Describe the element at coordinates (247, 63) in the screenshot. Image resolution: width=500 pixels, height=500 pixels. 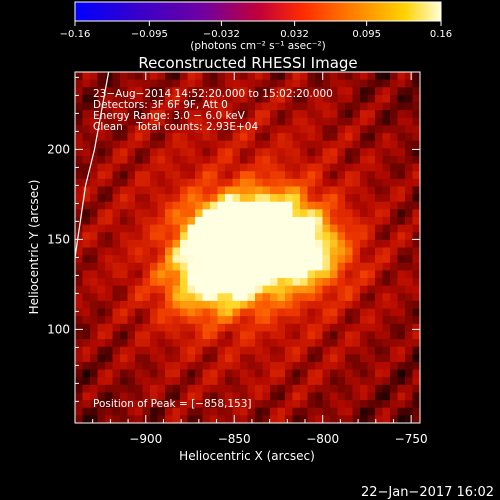
I see `chart-title: Reconstructed RHESSI Image` at that location.